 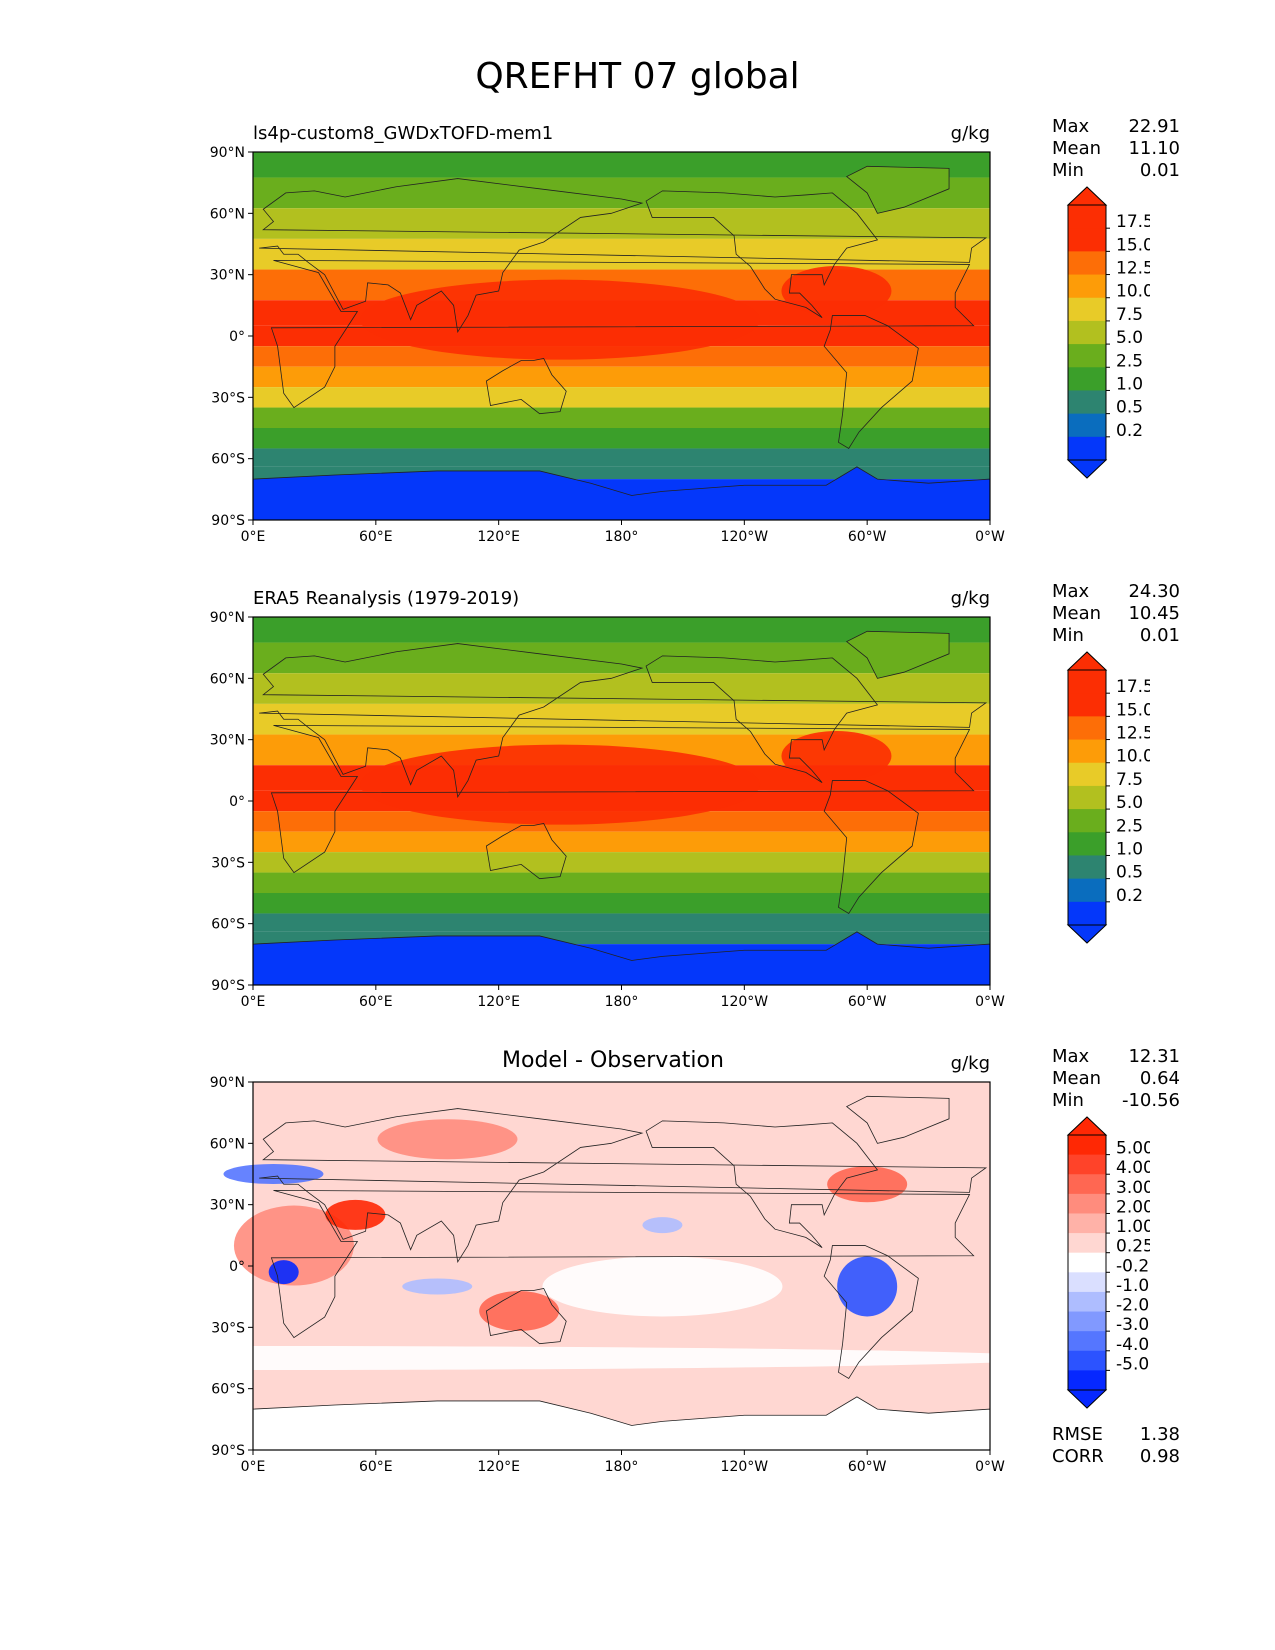 I want to click on panel-1-units: g/kg, so click(x=970, y=133).